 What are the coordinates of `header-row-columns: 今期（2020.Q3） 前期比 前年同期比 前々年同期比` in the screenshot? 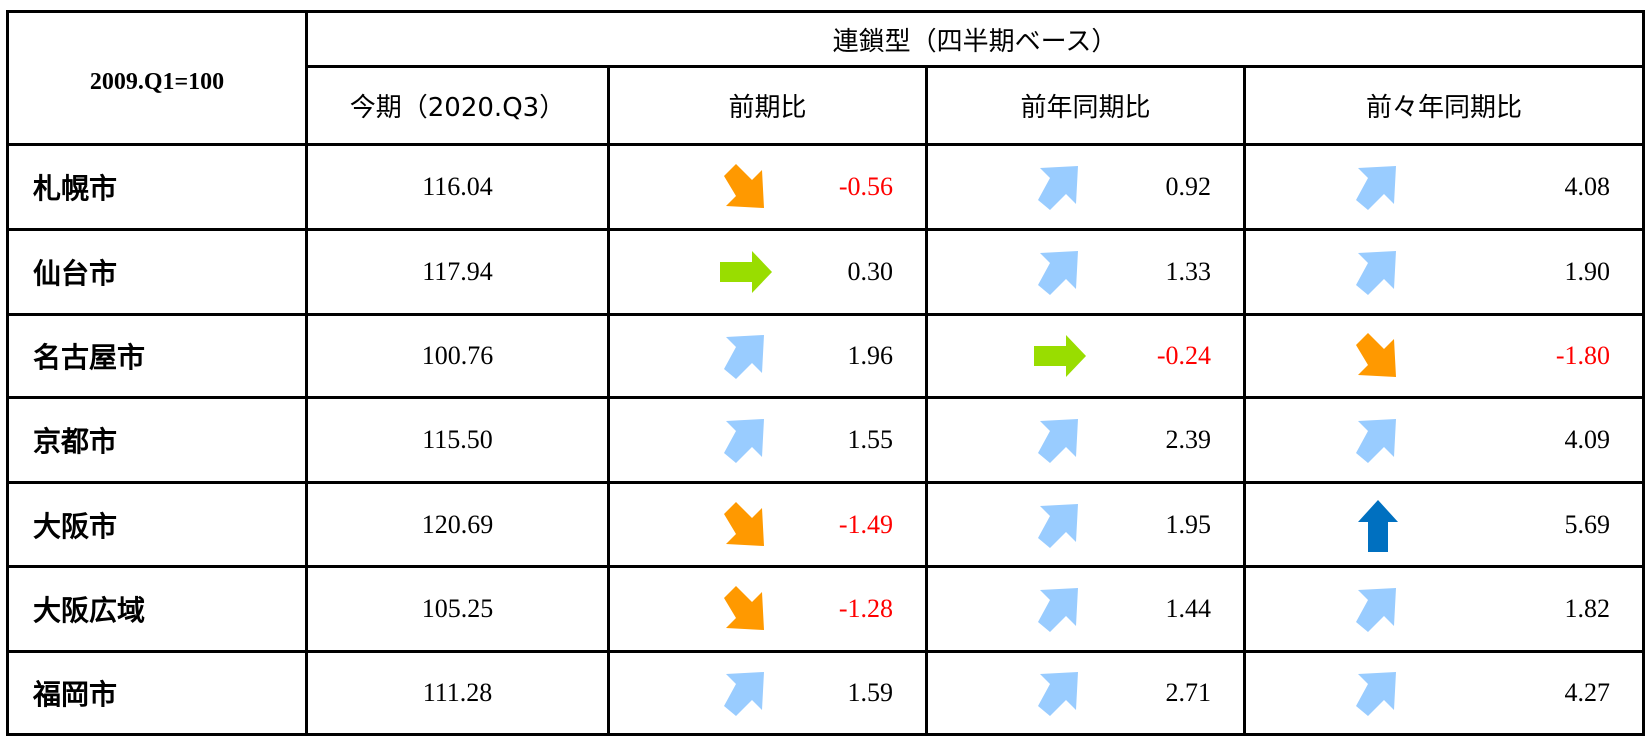 It's located at (827, 105).